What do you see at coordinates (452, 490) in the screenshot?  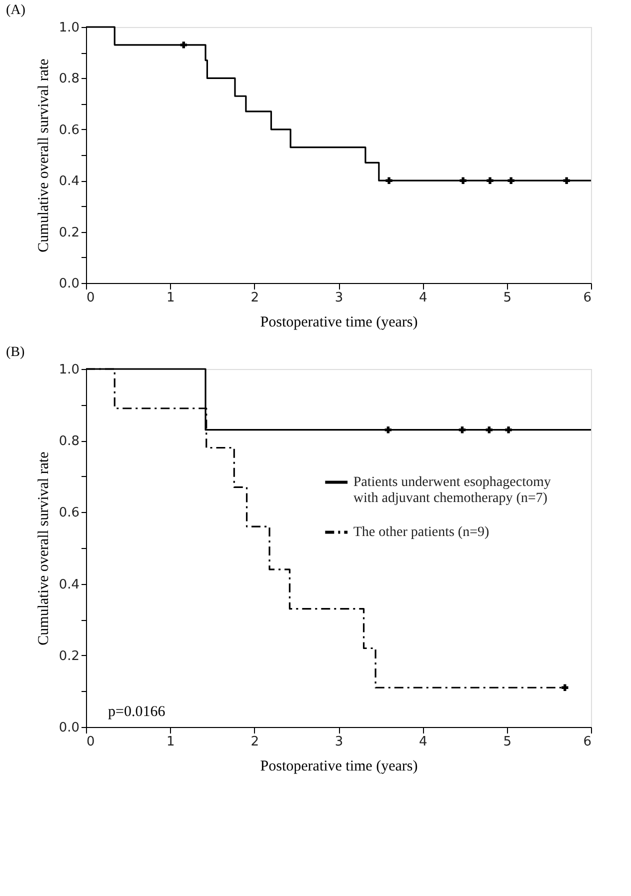 I see `legend-label: Patients underwent esophagectomy with adjuvant chemotherapy (n=7)` at bounding box center [452, 490].